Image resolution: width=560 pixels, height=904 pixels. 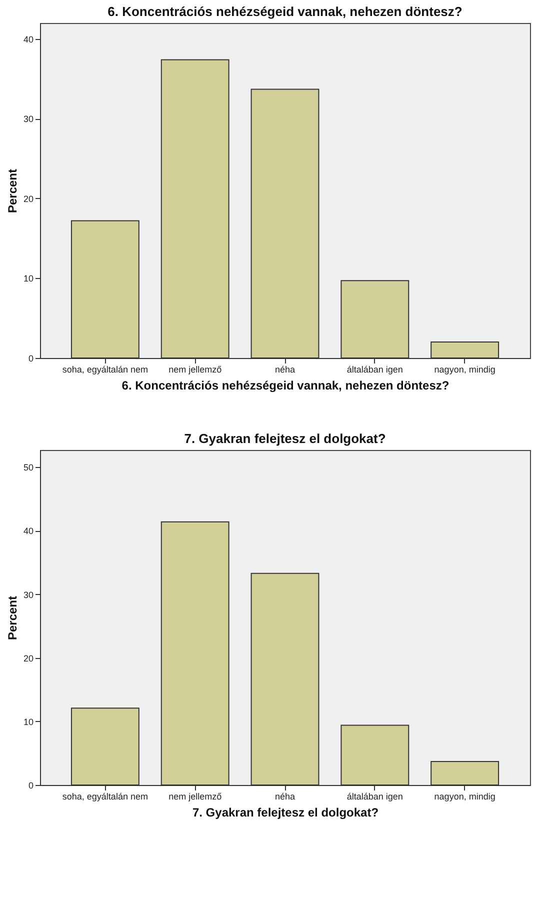 What do you see at coordinates (285, 813) in the screenshot?
I see `x-axis-title: 7. Gyakran felejtesz el dolgokat?` at bounding box center [285, 813].